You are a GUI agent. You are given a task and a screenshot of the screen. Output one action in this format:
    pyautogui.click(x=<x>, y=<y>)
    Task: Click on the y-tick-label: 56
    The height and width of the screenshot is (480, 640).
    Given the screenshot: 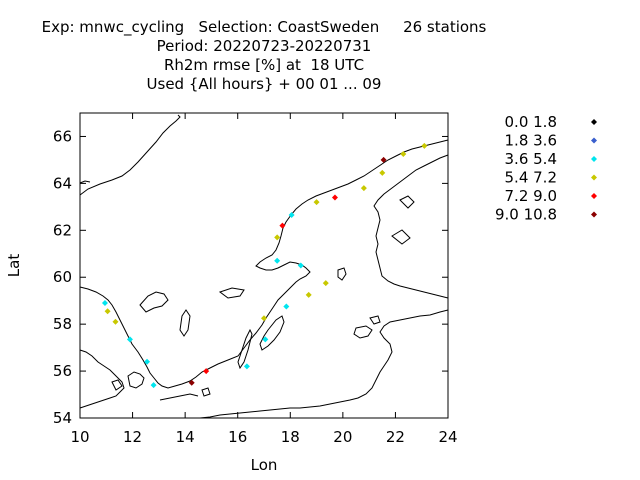 What is the action you would take?
    pyautogui.click(x=62, y=371)
    